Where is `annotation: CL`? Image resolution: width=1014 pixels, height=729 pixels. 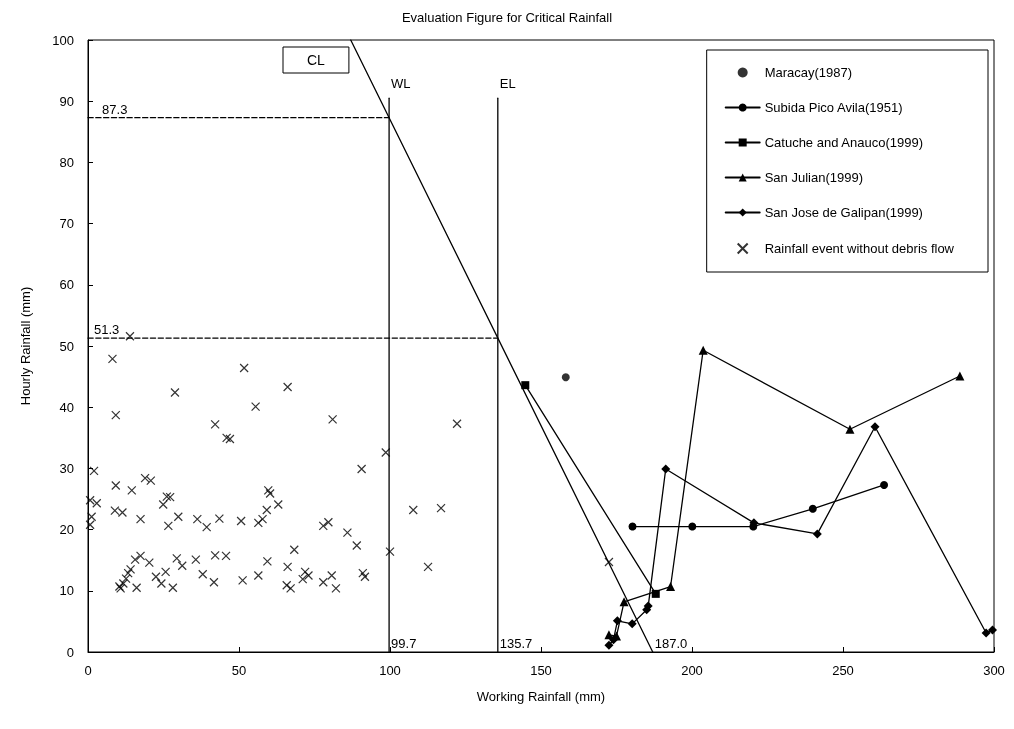
annotation: CL is located at coordinates (316, 60).